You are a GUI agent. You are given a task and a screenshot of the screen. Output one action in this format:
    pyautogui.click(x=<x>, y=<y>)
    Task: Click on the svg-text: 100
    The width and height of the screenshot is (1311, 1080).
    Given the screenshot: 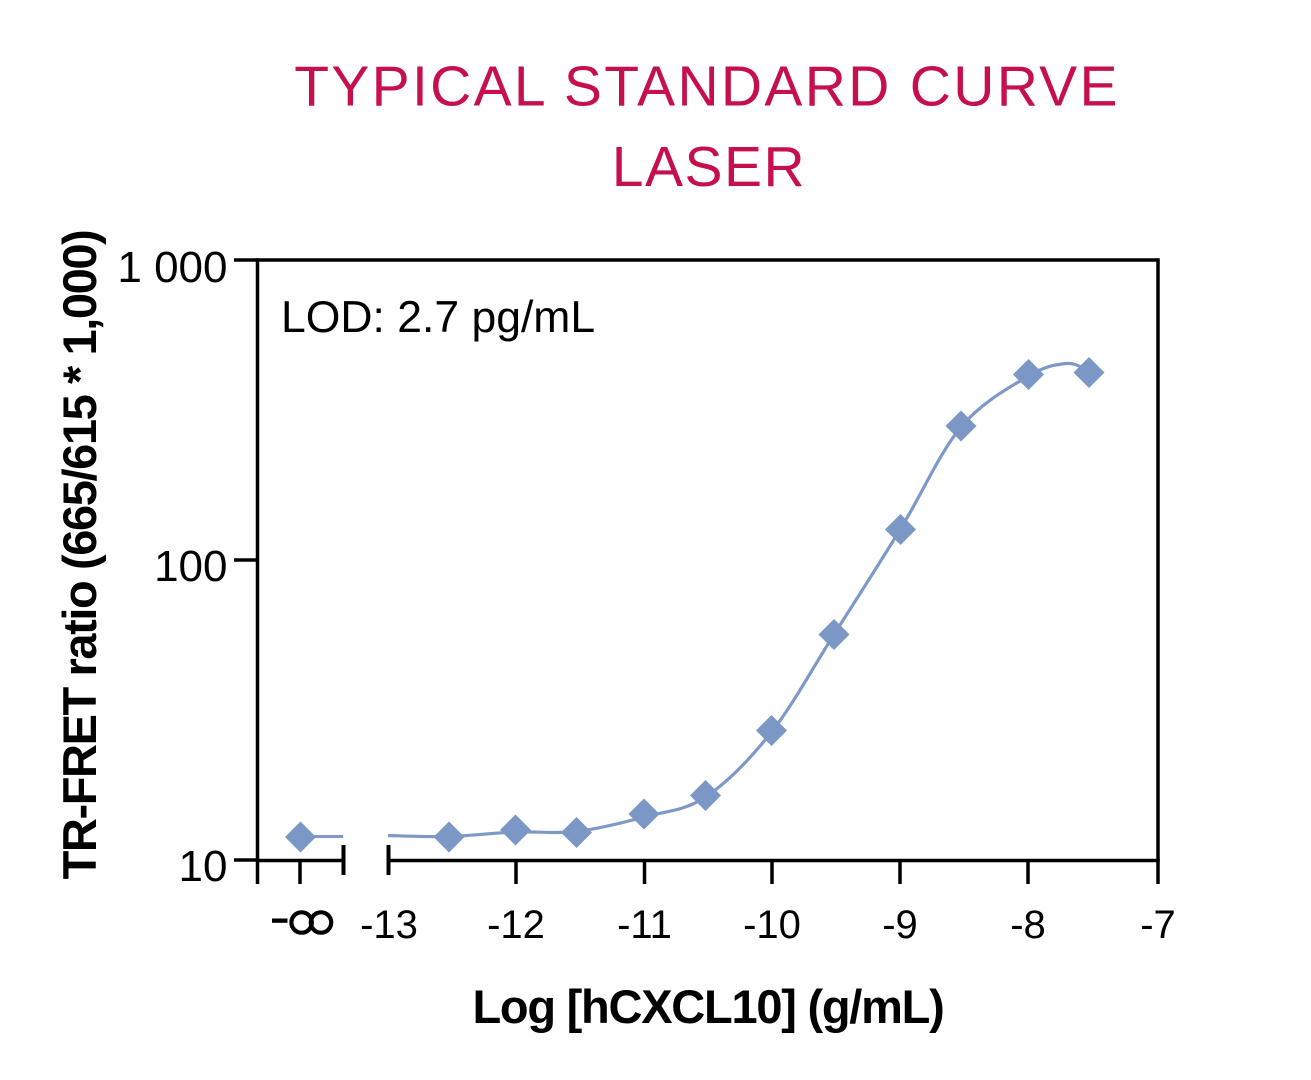 What is the action you would take?
    pyautogui.click(x=190, y=566)
    